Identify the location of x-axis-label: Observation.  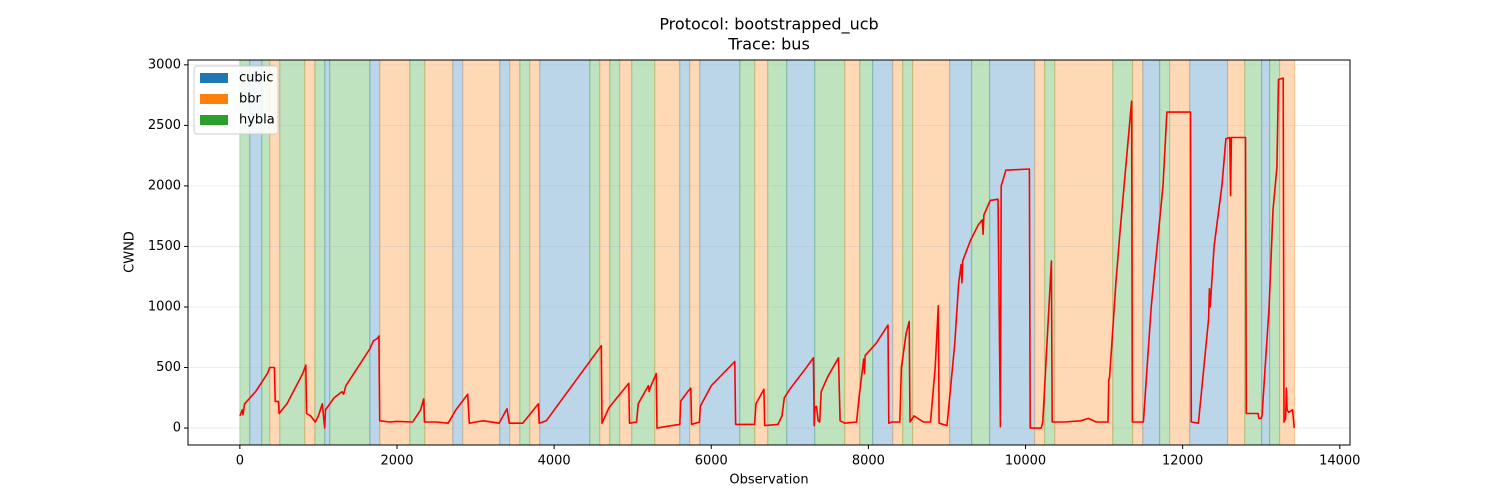
(768, 480).